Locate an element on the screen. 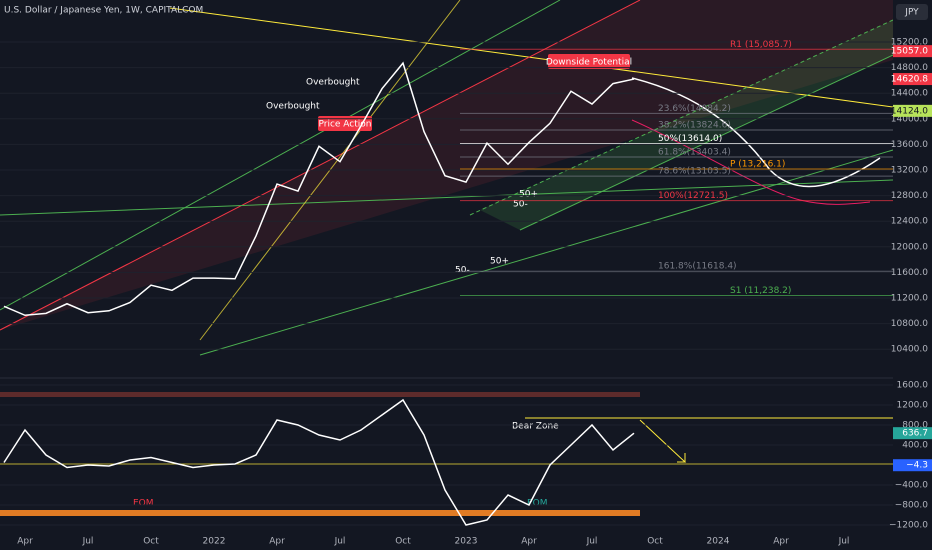 This screenshot has width=932, height=550. y-tick-label: 11600.0 is located at coordinates (909, 273).